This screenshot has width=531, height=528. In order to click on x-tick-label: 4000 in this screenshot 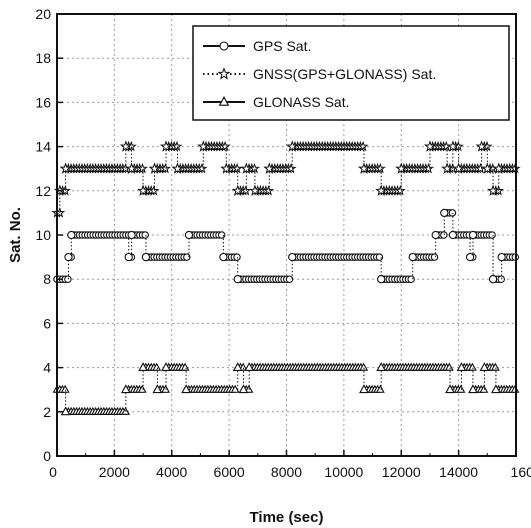, I will do `click(171, 472)`.